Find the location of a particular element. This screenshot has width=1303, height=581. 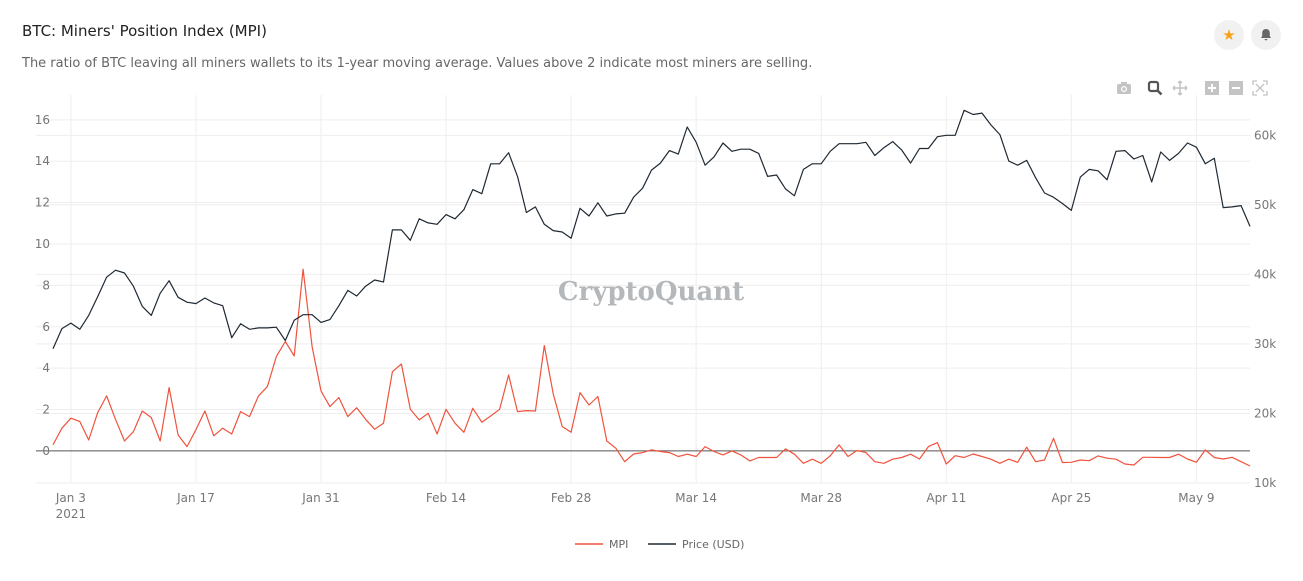

x-tick-label: May 9 is located at coordinates (1196, 498).